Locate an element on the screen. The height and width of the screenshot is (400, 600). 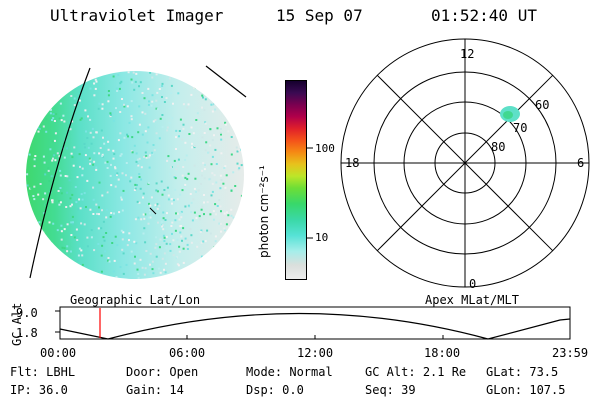
status-glon: GLon: 107.5 is located at coordinates (526, 390).